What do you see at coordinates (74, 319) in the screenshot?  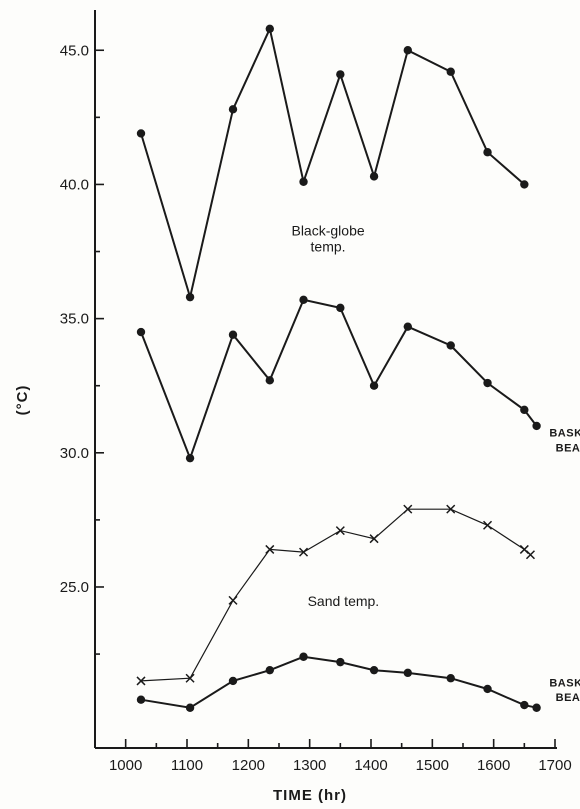 I see `y-tick-label: 35.0` at bounding box center [74, 319].